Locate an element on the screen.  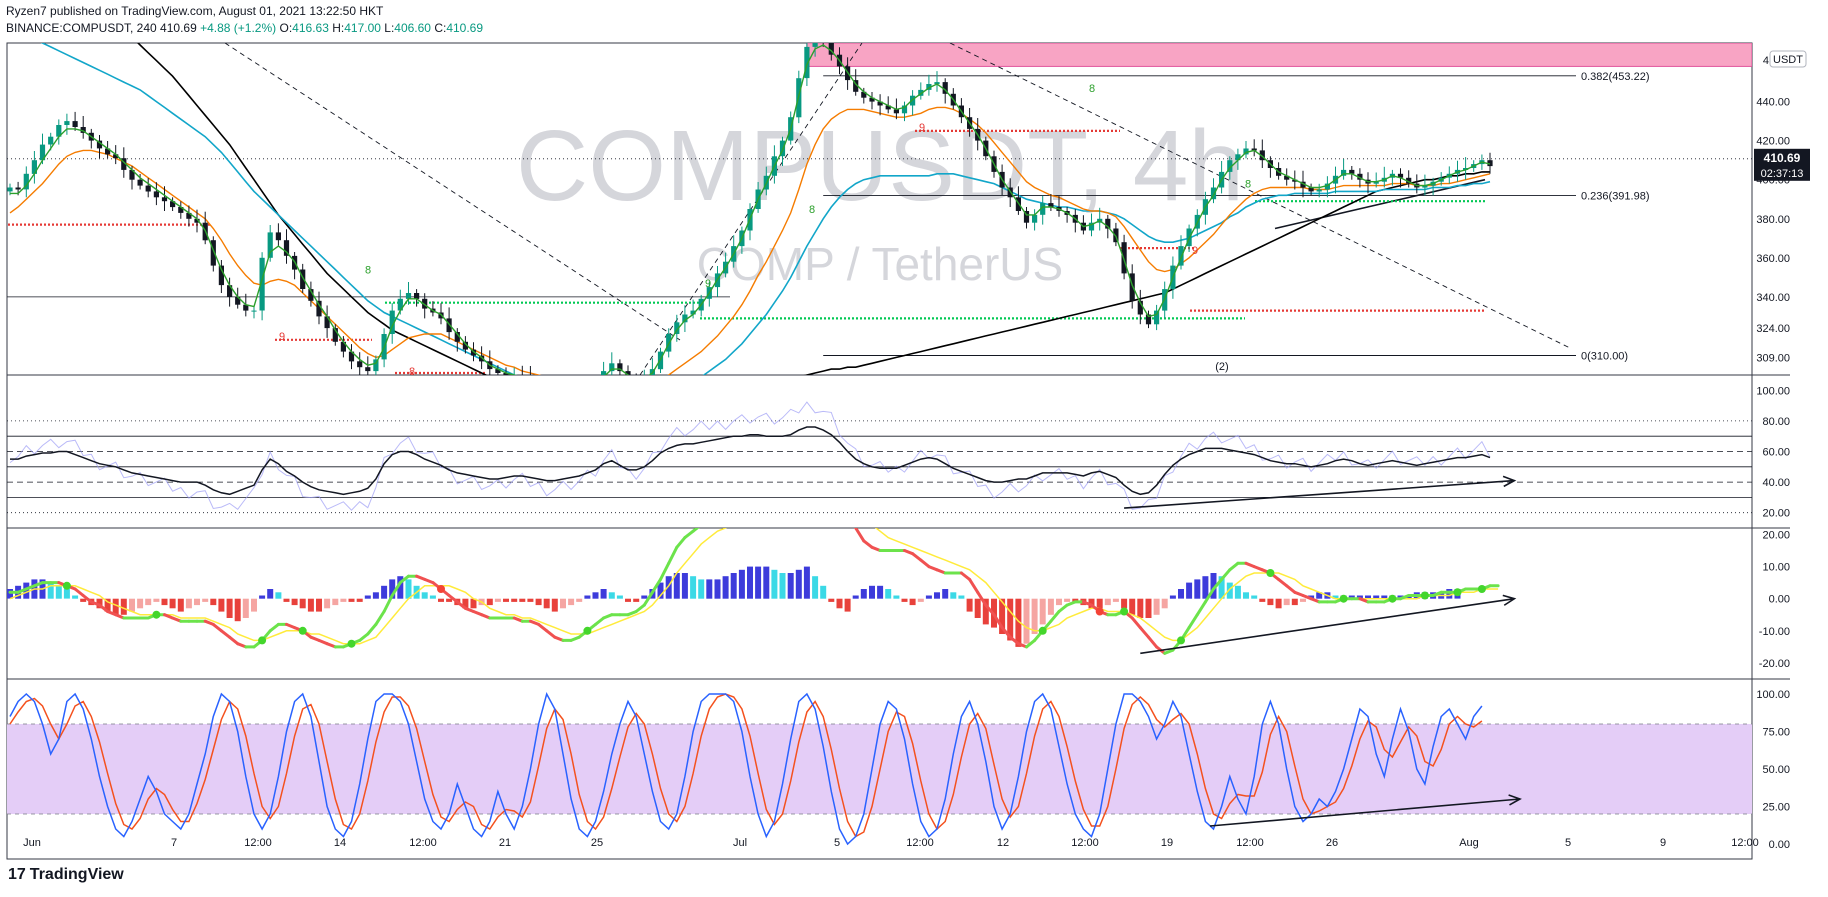
y-tick-label: 440.00 is located at coordinates (1773, 103).